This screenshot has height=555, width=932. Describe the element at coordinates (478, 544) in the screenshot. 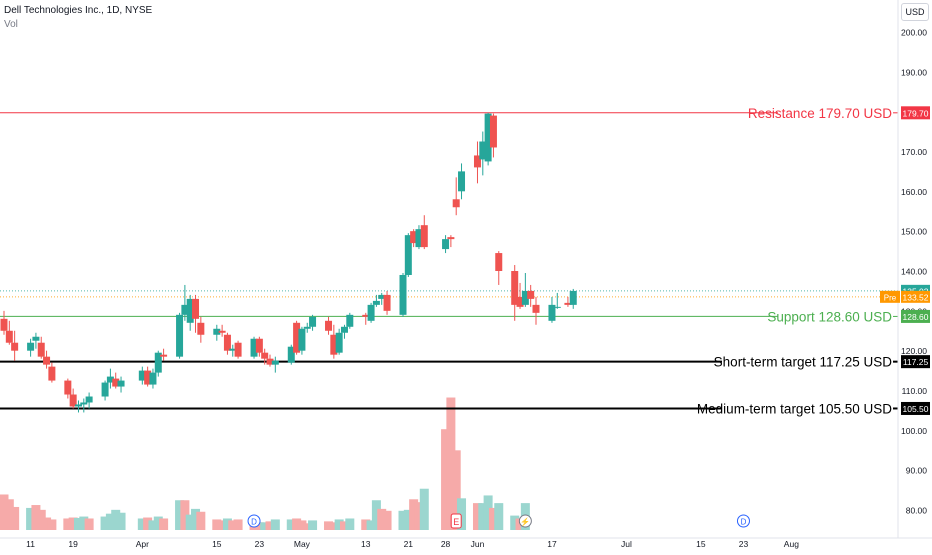

I see `time-tick-label: Jun` at that location.